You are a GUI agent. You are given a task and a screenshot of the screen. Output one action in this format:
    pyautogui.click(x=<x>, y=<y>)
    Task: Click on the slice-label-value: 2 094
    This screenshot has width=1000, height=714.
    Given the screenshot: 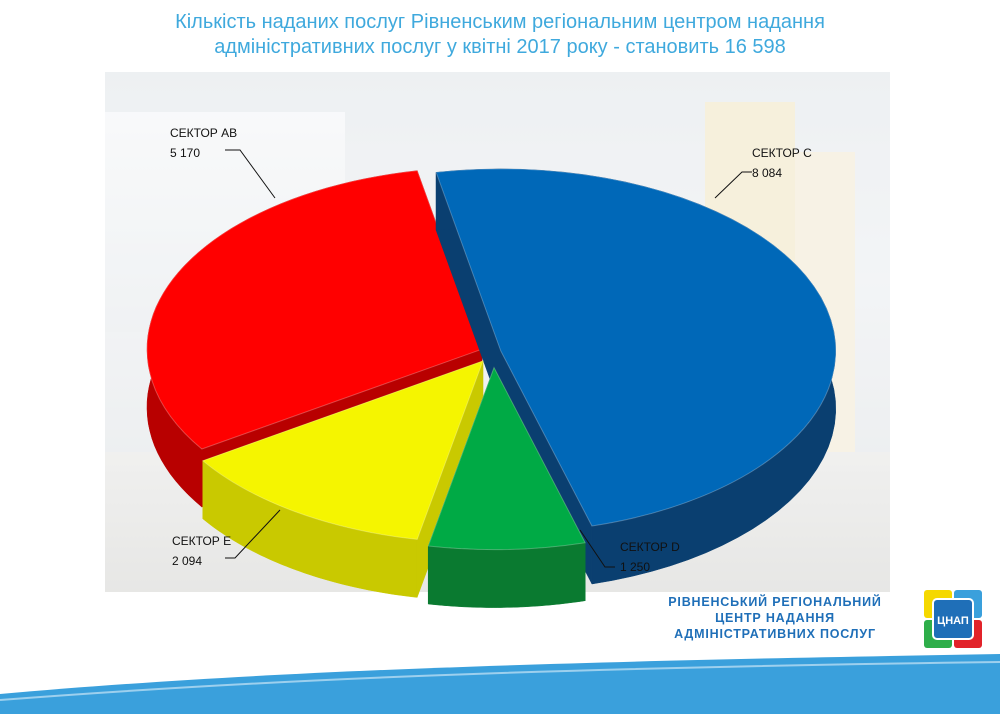 What is the action you would take?
    pyautogui.click(x=187, y=561)
    